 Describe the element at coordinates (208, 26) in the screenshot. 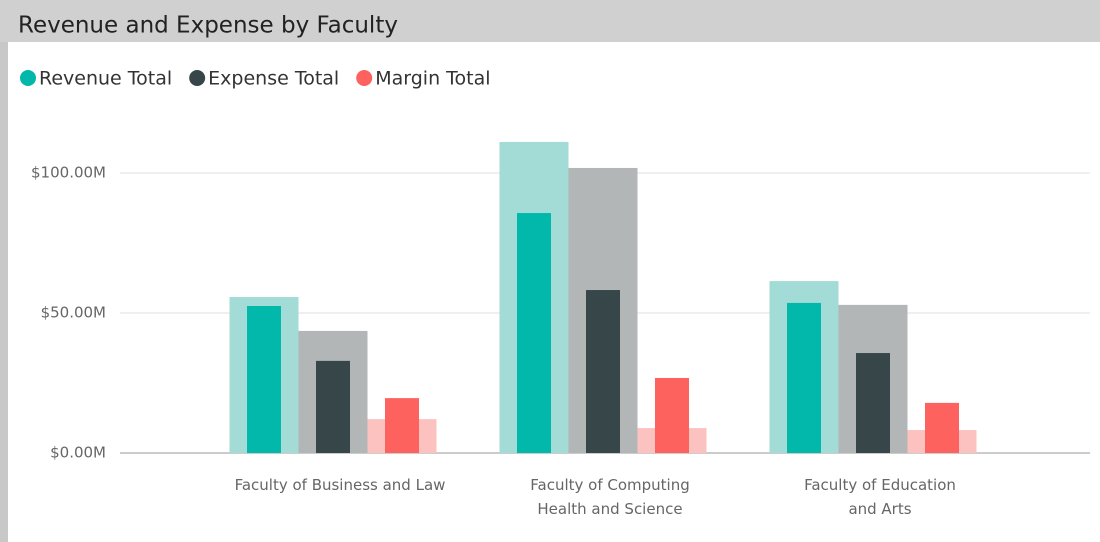

I see `chart-title: Revenue and Expense by Faculty` at that location.